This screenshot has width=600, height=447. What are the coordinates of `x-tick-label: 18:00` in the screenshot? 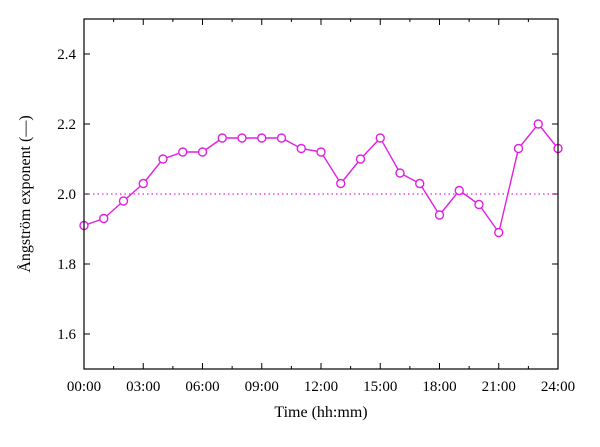 It's located at (439, 387).